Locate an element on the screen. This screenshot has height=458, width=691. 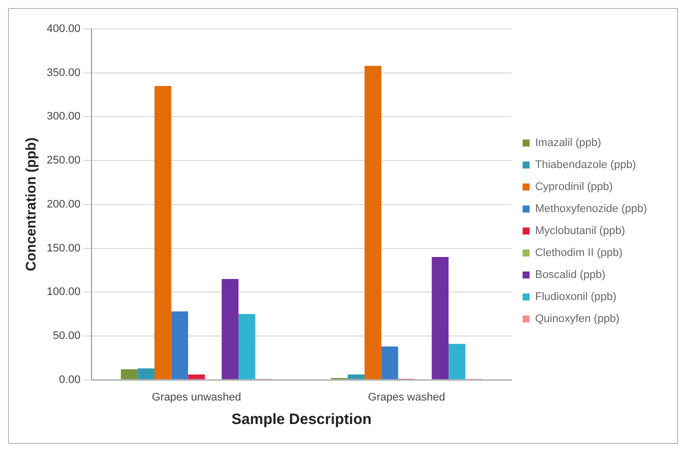
y-tick-label: 0.00 is located at coordinates (69, 380).